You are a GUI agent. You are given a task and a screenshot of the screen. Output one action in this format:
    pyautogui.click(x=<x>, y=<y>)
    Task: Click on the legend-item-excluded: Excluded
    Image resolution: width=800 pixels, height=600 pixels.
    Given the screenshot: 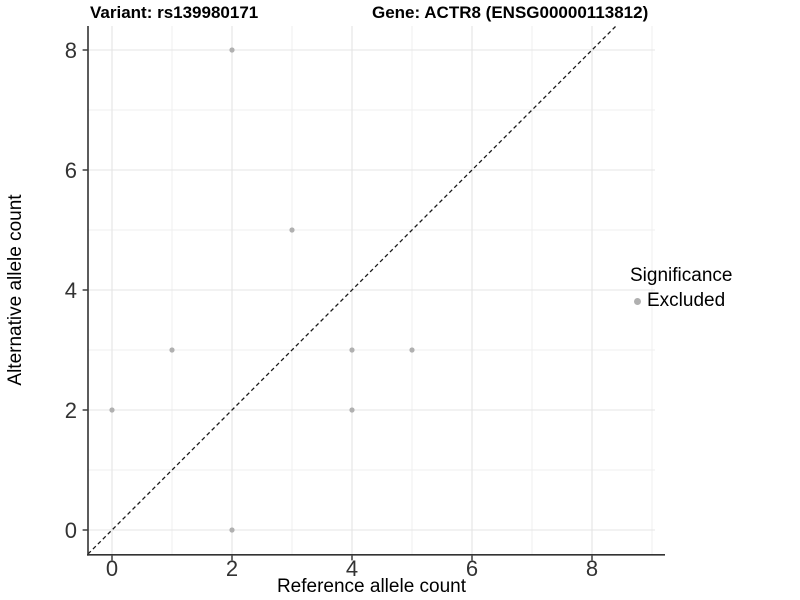 What is the action you would take?
    pyautogui.click(x=681, y=301)
    